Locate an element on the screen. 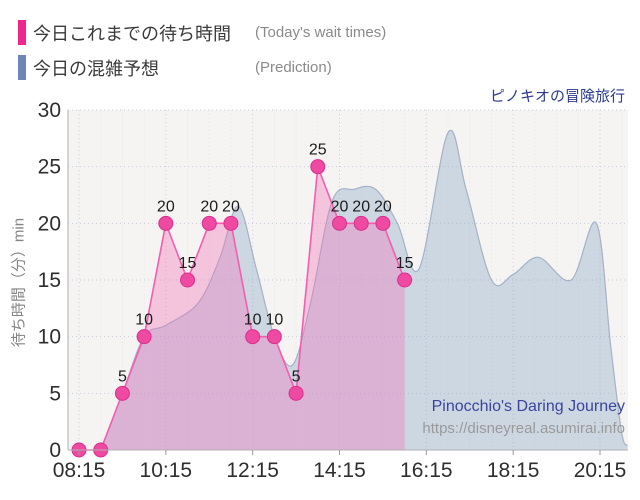  x-tick-label: 12:15 is located at coordinates (252, 470).